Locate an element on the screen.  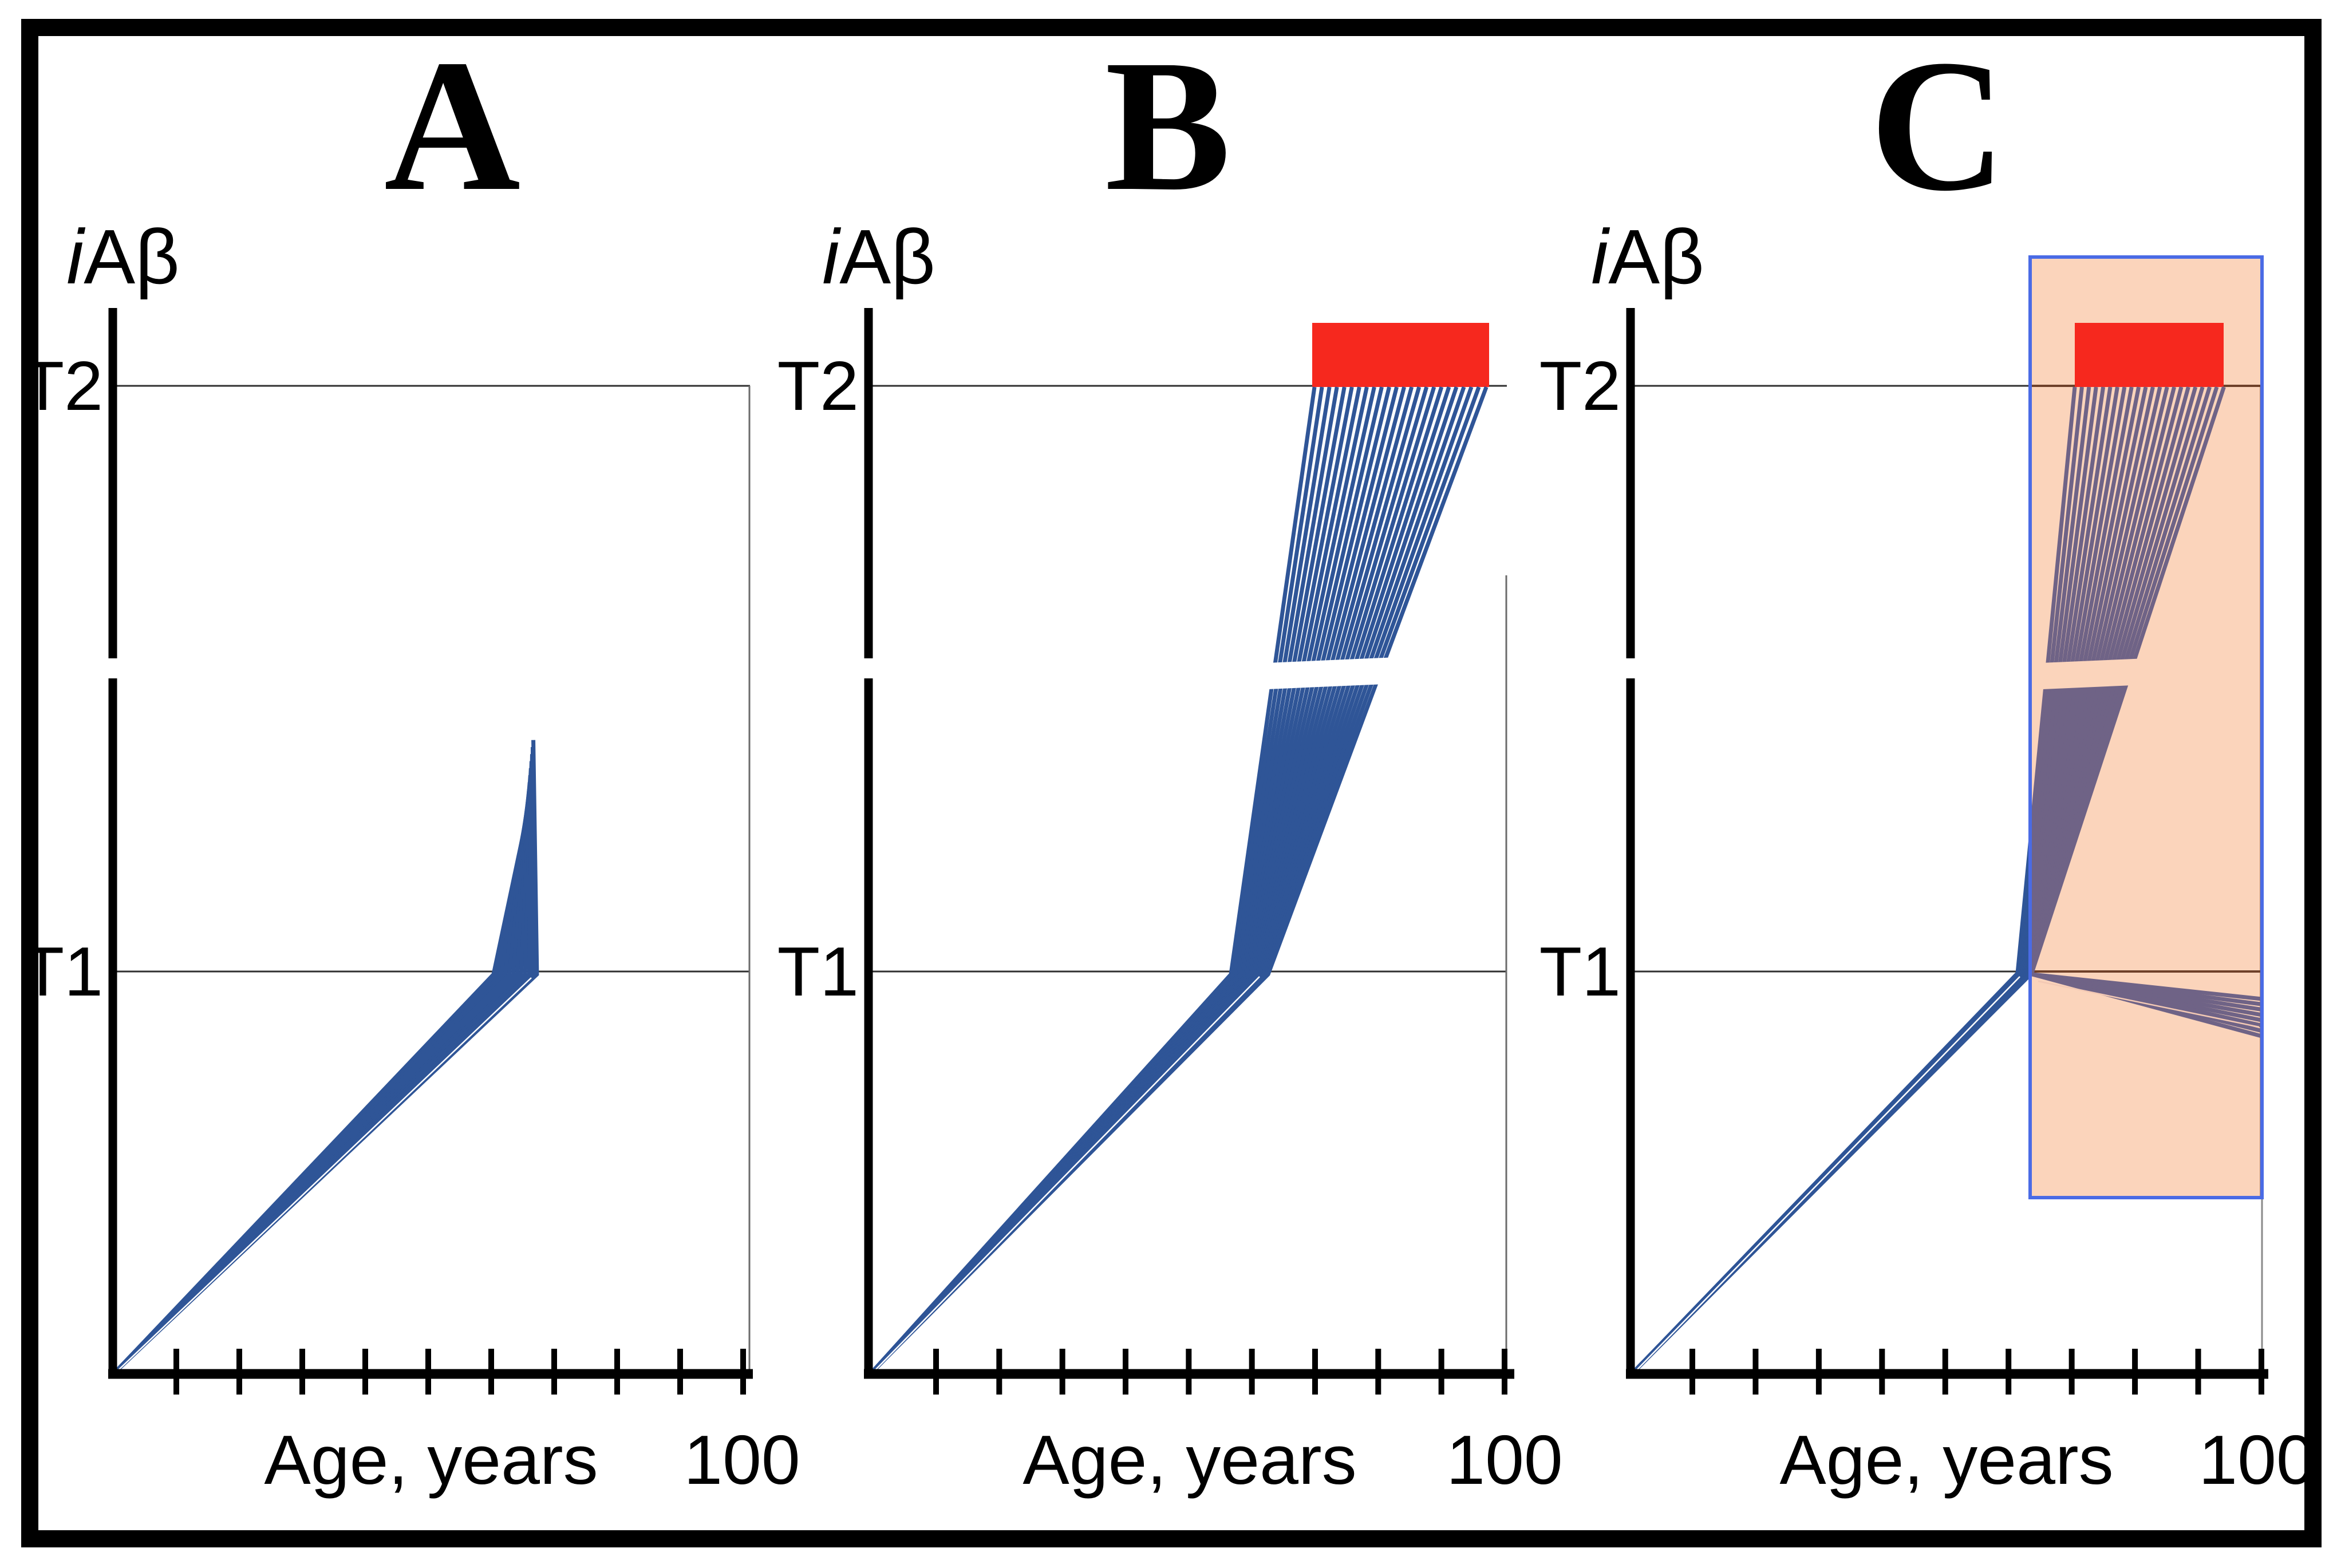
panel-a-t1-label: T1 is located at coordinates (63, 972).